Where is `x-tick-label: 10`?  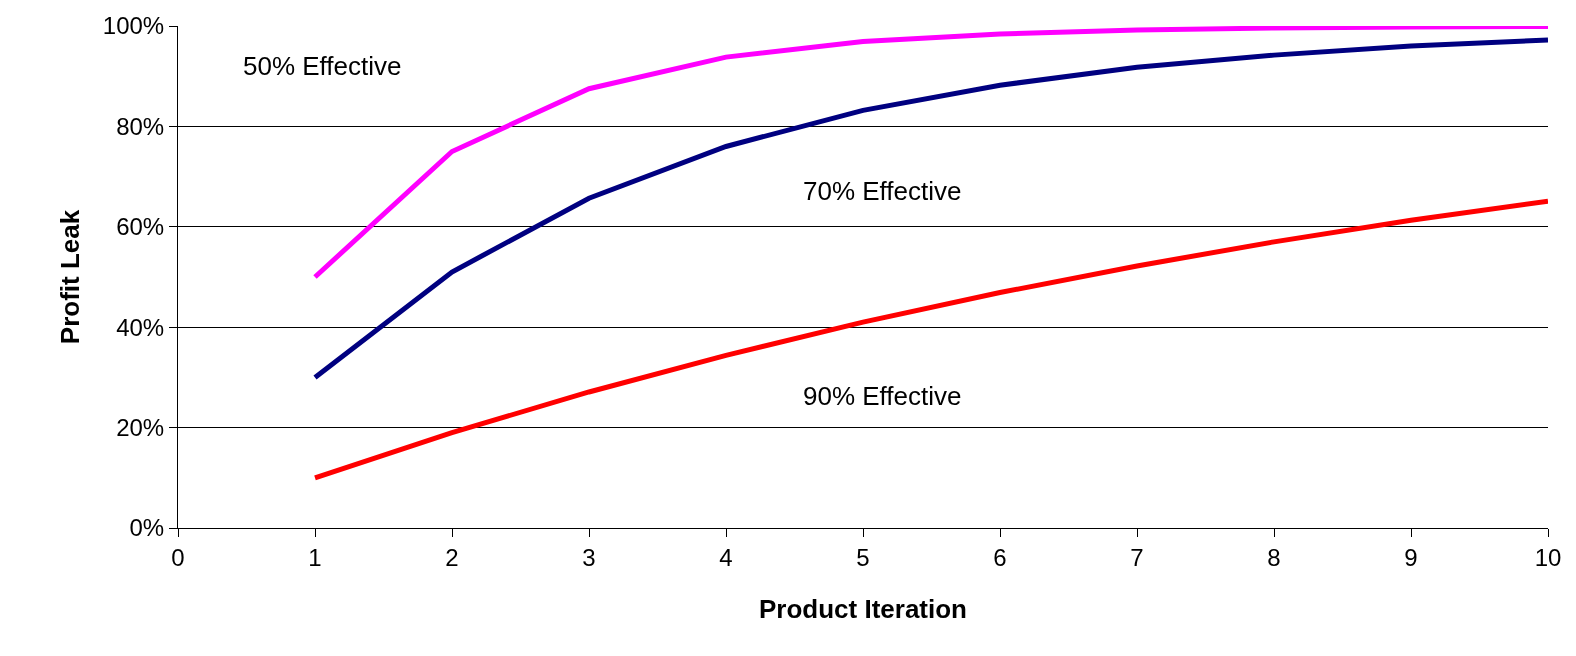
x-tick-label: 10 is located at coordinates (1548, 557).